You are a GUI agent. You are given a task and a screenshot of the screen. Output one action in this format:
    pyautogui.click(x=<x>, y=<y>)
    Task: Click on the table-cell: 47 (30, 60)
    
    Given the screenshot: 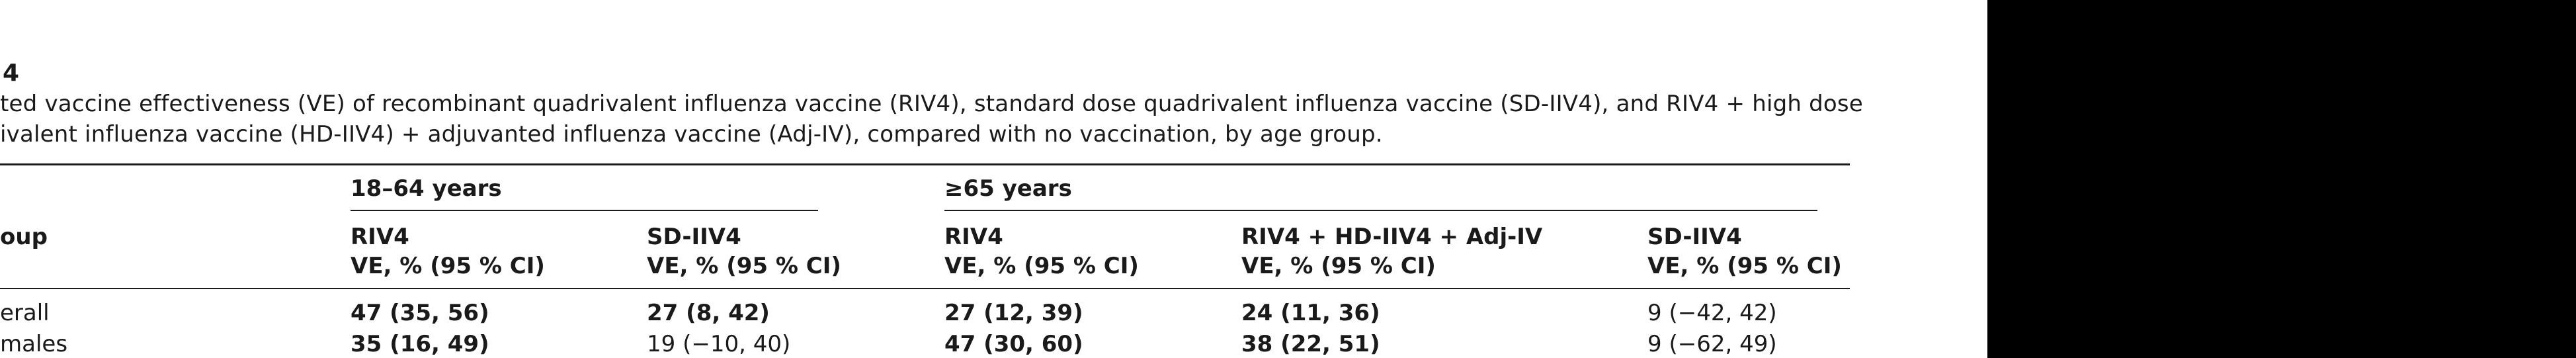 What is the action you would take?
    pyautogui.click(x=1013, y=344)
    